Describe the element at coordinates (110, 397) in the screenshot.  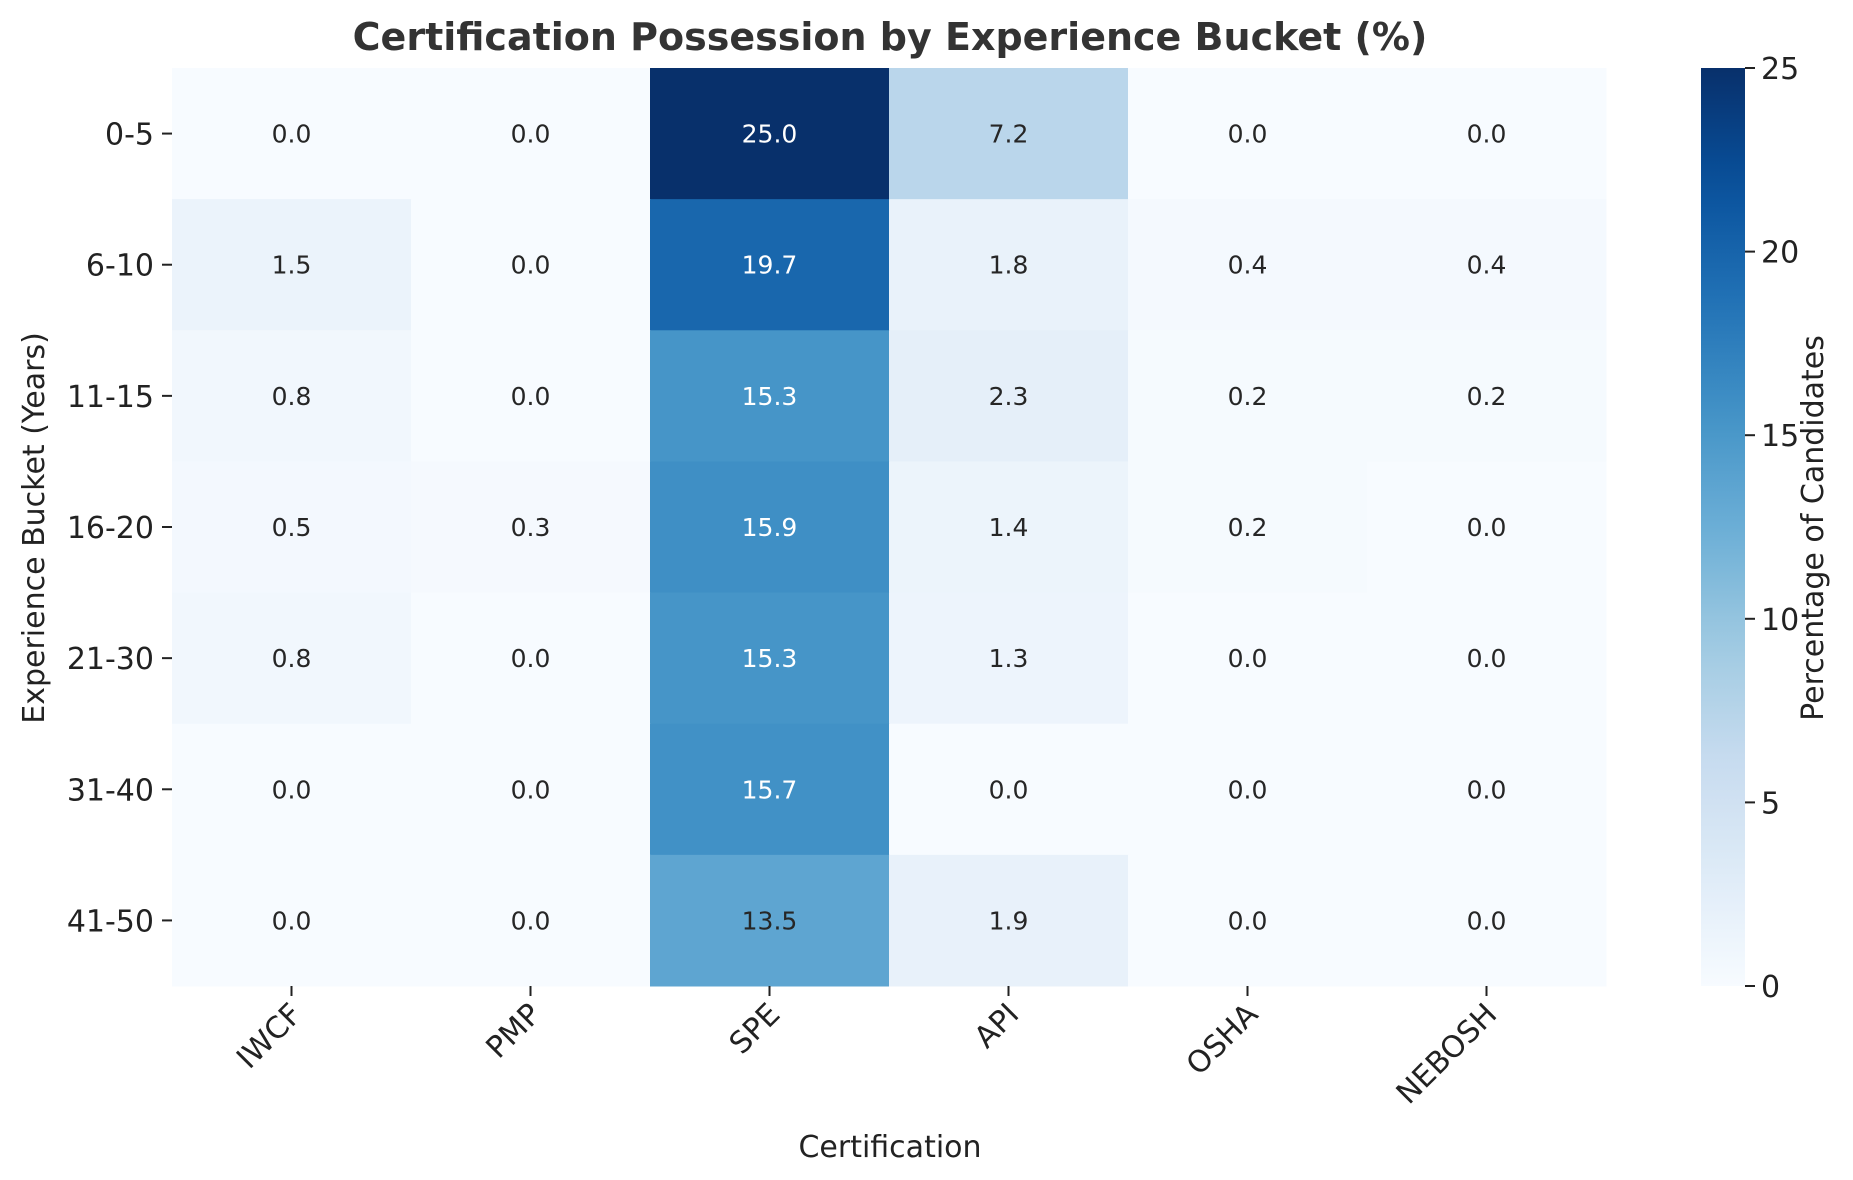
I see `y-tick-label: 11-15` at that location.